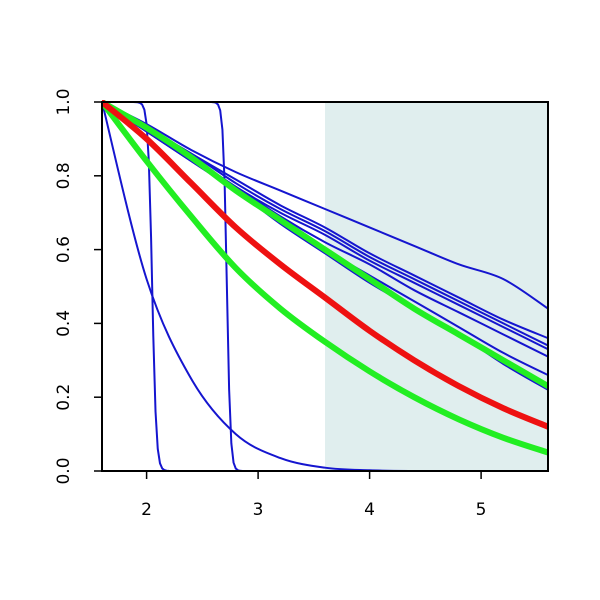 The height and width of the screenshot is (600, 600). I want to click on x-tick-label-5: 5, so click(481, 510).